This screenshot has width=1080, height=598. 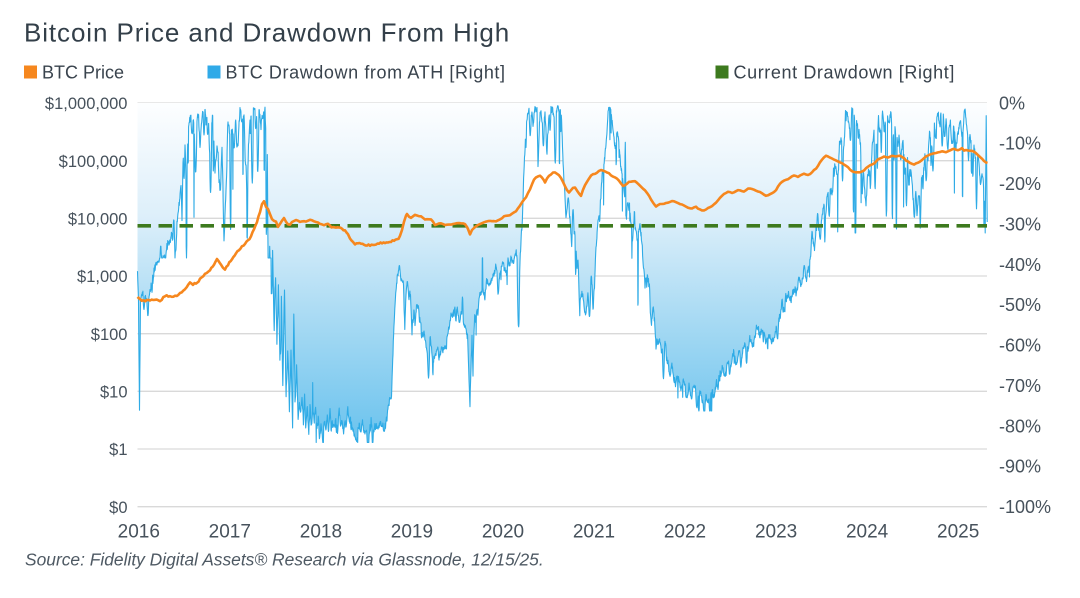 I want to click on svg-text: -20%, so click(x=1020, y=184).